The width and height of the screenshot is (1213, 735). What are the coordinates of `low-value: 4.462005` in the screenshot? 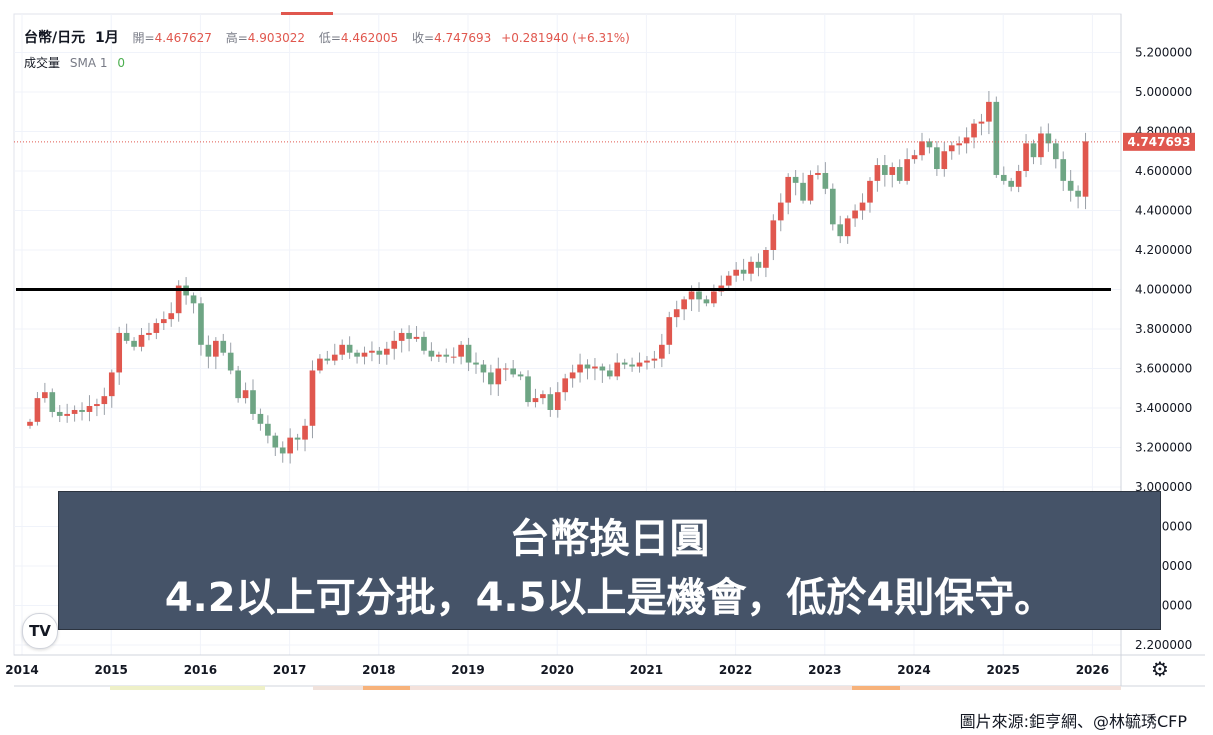 It's located at (369, 38).